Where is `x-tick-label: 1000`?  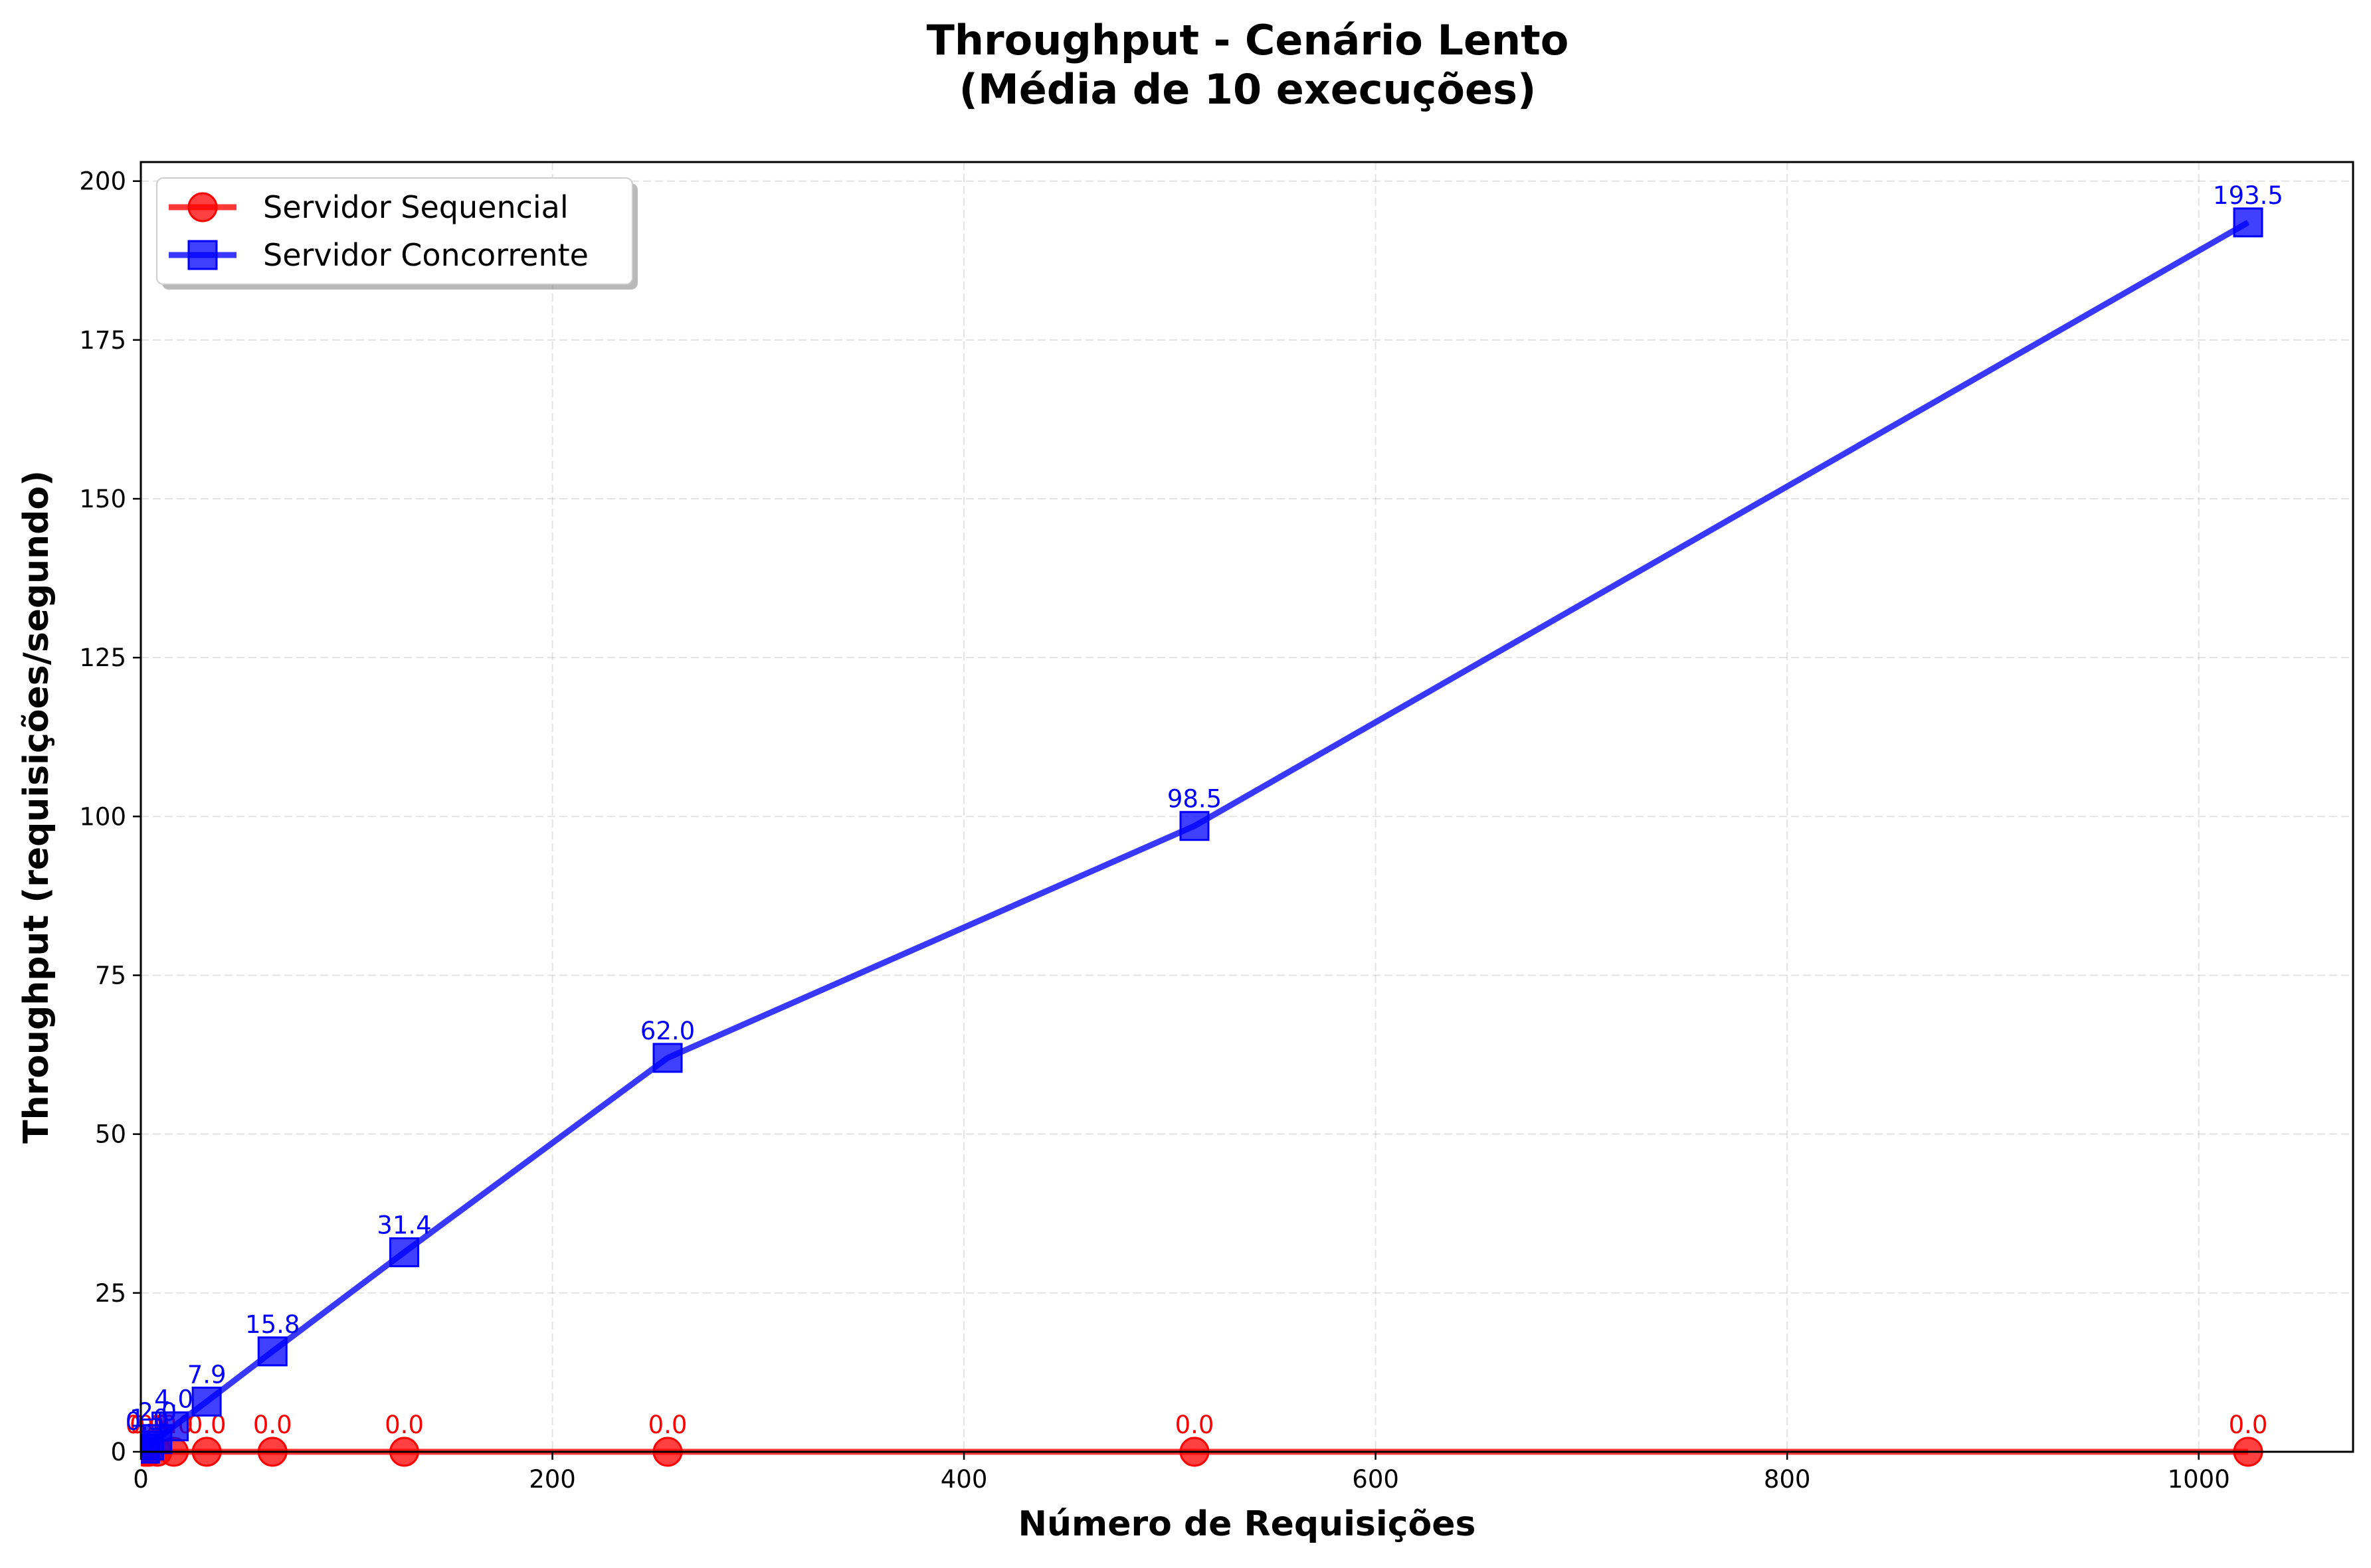 x-tick-label: 1000 is located at coordinates (2199, 1479).